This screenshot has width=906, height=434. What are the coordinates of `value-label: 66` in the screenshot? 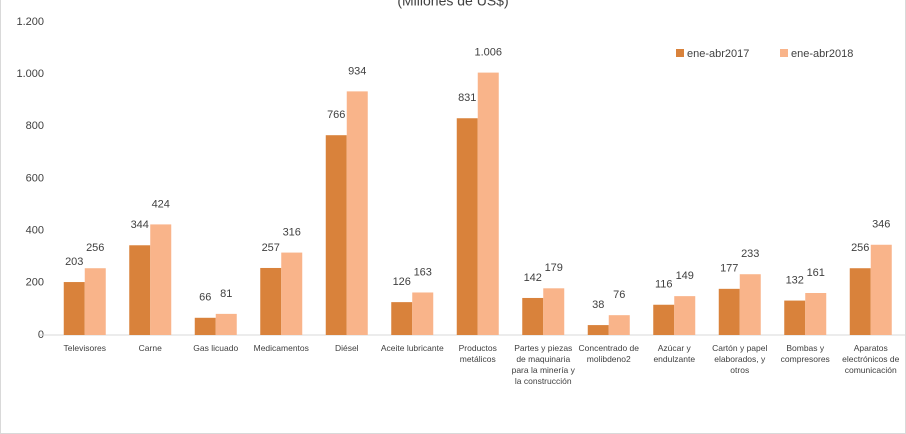 It's located at (205, 298).